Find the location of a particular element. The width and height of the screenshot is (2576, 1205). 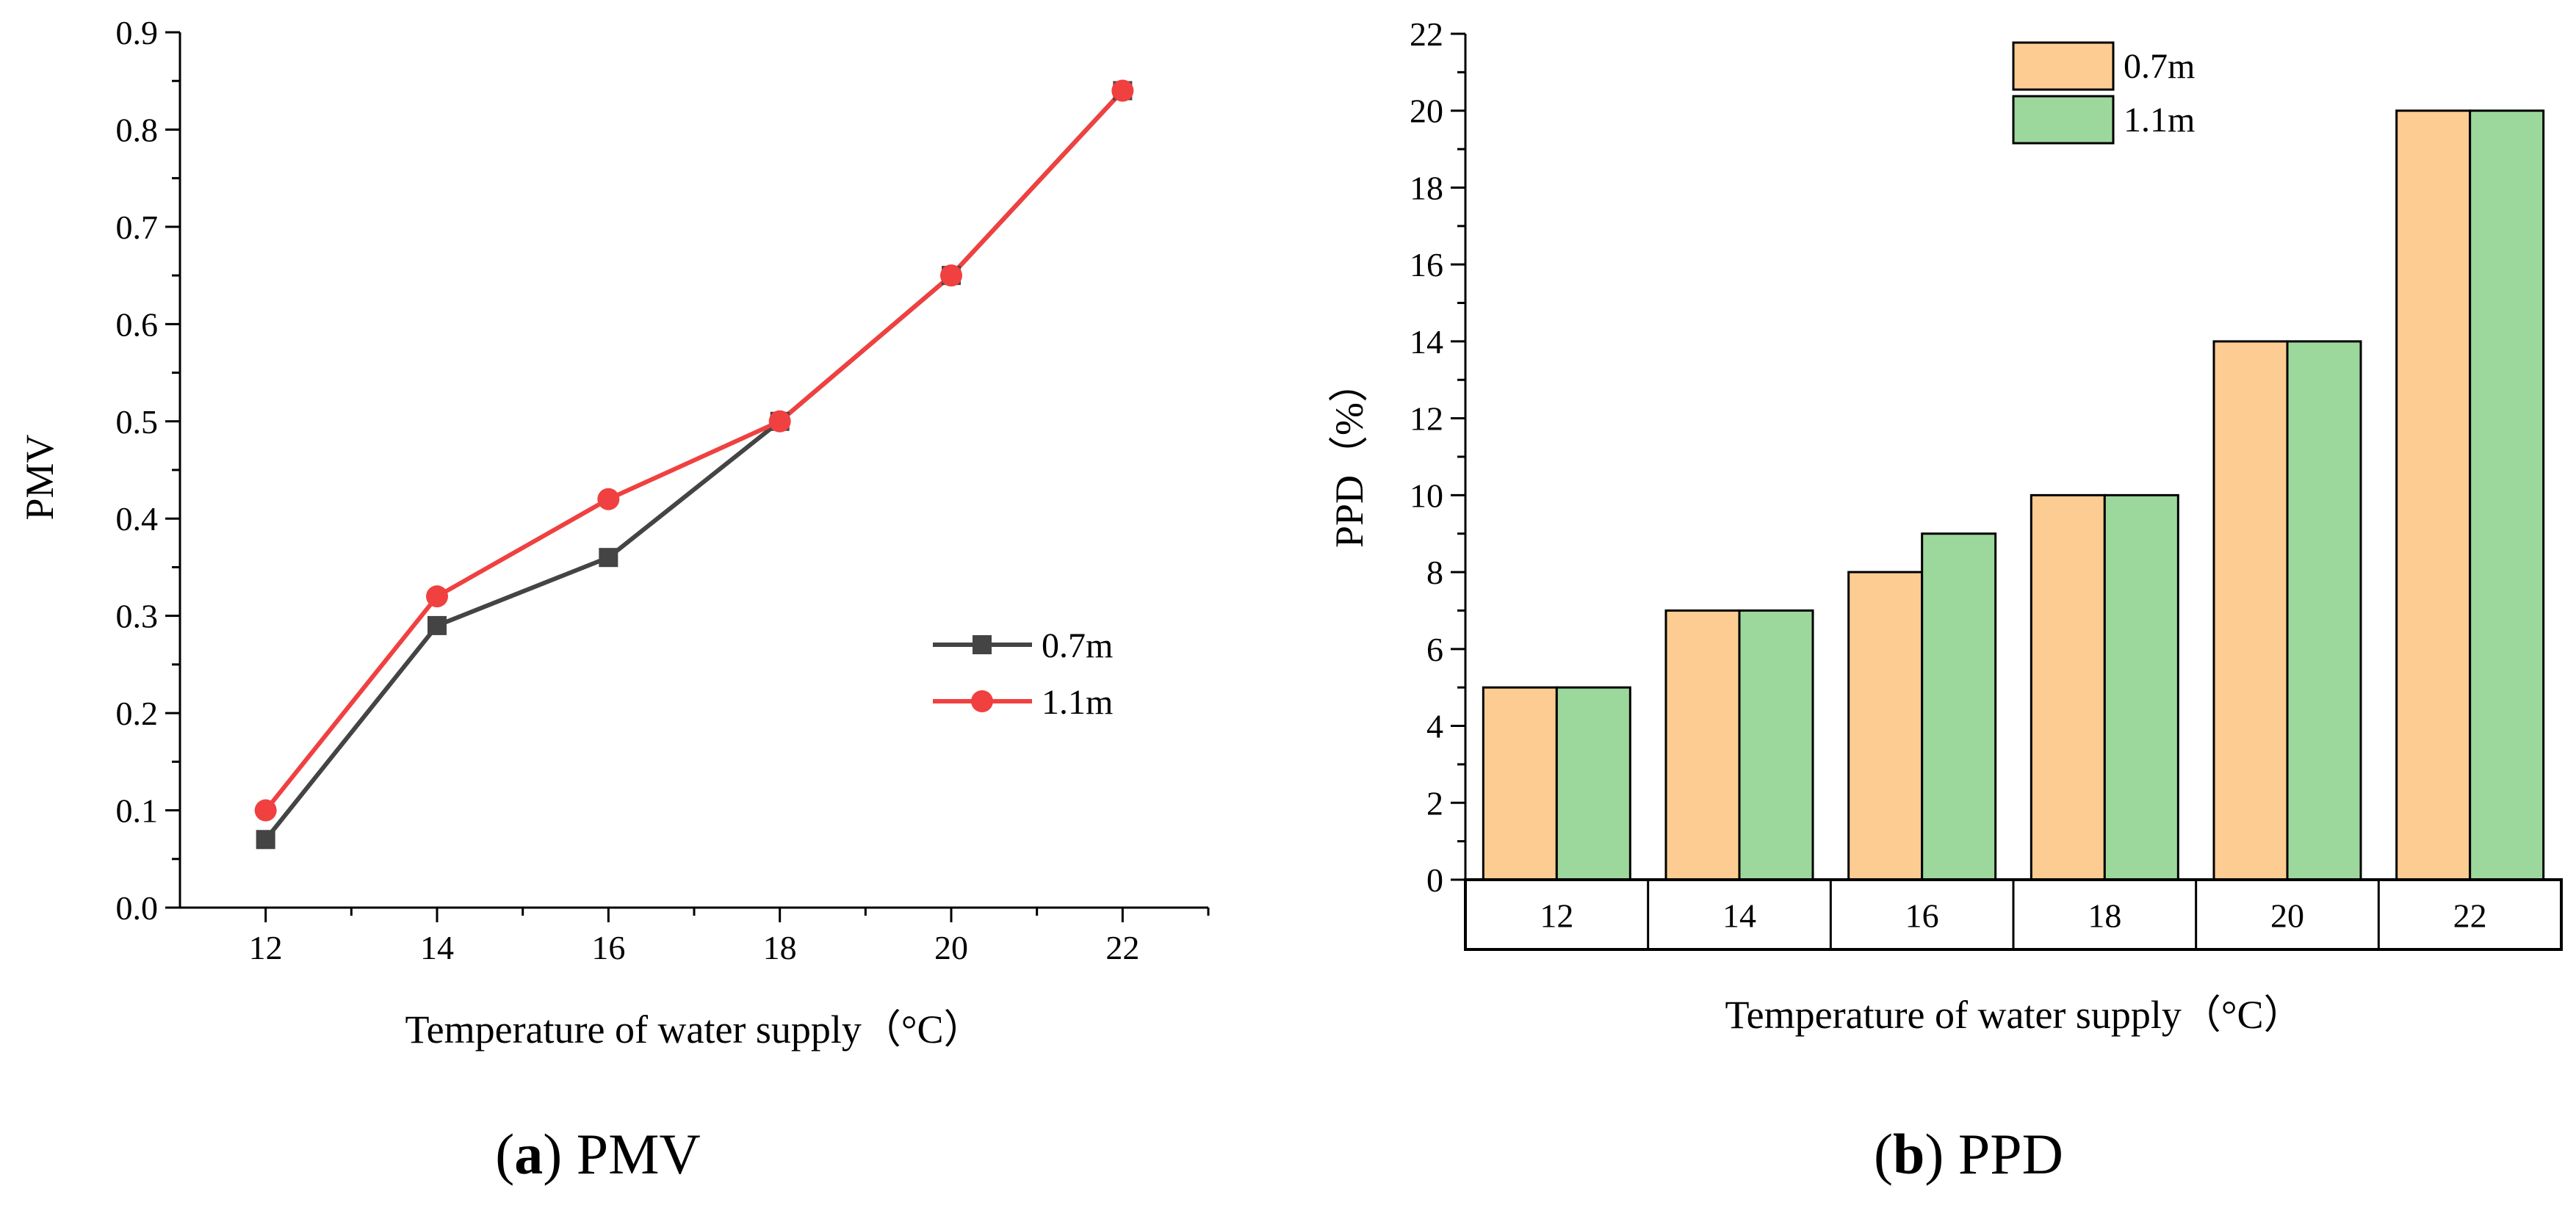

ppd-y-tick-label: 22 is located at coordinates (1426, 34).